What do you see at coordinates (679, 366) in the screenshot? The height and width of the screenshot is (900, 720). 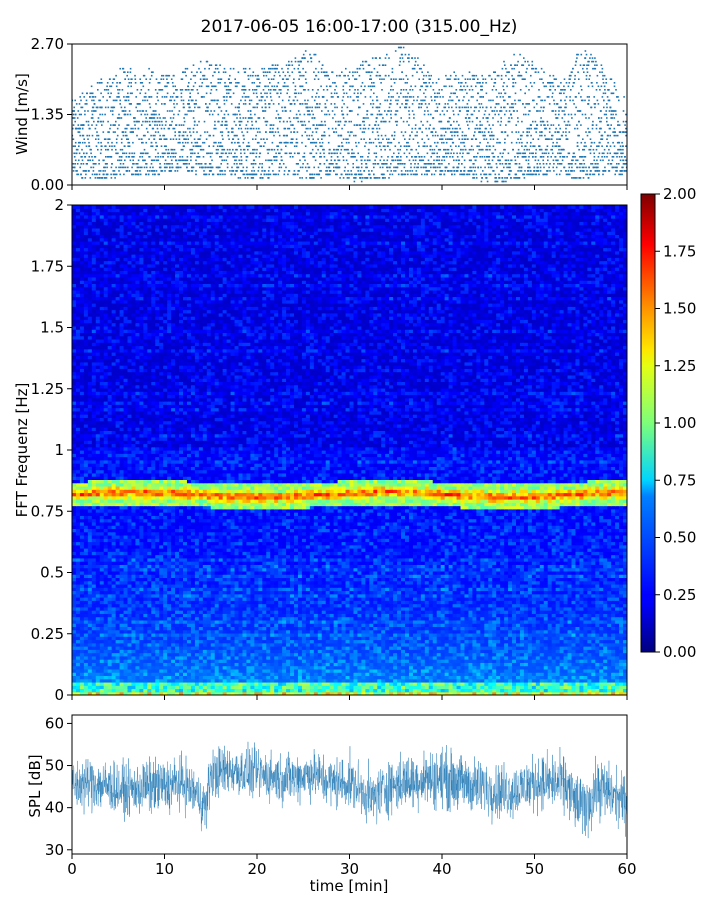 I see `colorbar-tick-label: 1.25` at bounding box center [679, 366].